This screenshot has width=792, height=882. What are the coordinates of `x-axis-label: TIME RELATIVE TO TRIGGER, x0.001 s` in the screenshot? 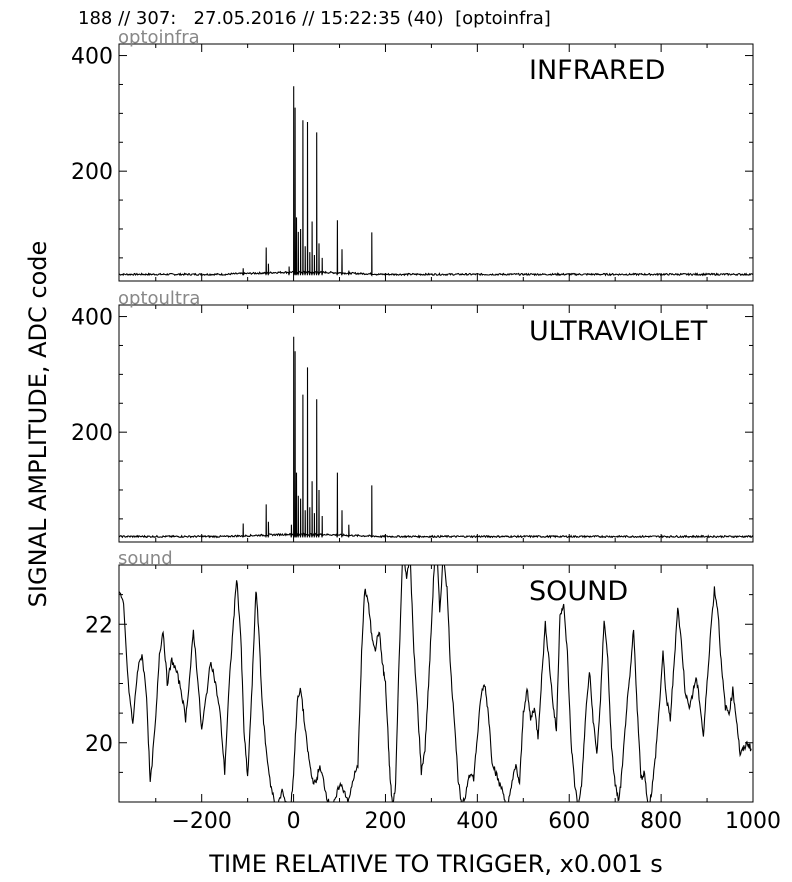 It's located at (435, 864).